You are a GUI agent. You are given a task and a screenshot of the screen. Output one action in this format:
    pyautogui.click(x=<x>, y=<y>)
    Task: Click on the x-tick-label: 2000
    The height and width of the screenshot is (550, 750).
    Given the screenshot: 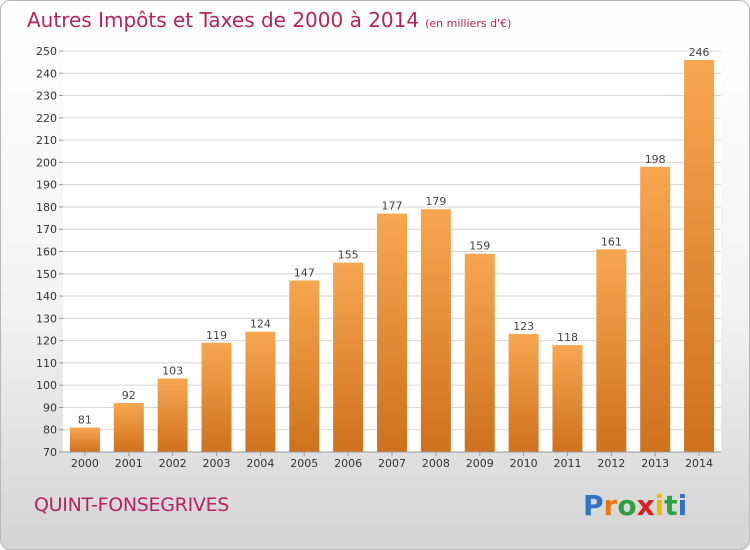 What is the action you would take?
    pyautogui.click(x=85, y=463)
    